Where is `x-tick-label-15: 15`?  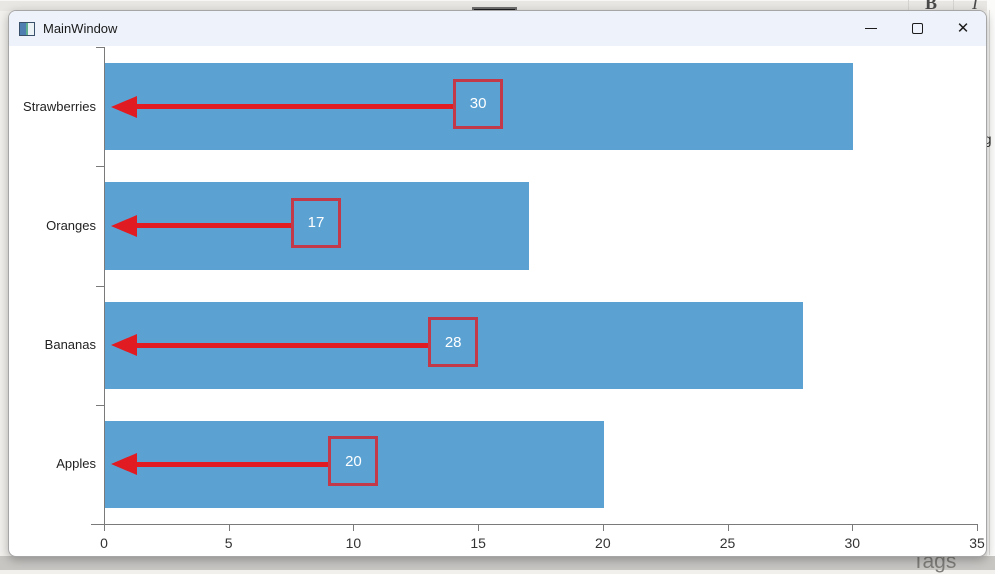 x-tick-label-15: 15 is located at coordinates (478, 543).